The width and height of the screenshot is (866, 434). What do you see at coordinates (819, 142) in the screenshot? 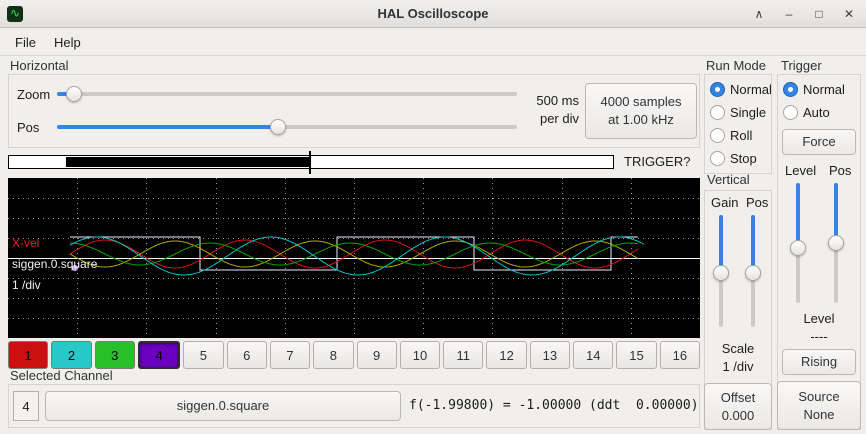
I see `force-button: Force` at bounding box center [819, 142].